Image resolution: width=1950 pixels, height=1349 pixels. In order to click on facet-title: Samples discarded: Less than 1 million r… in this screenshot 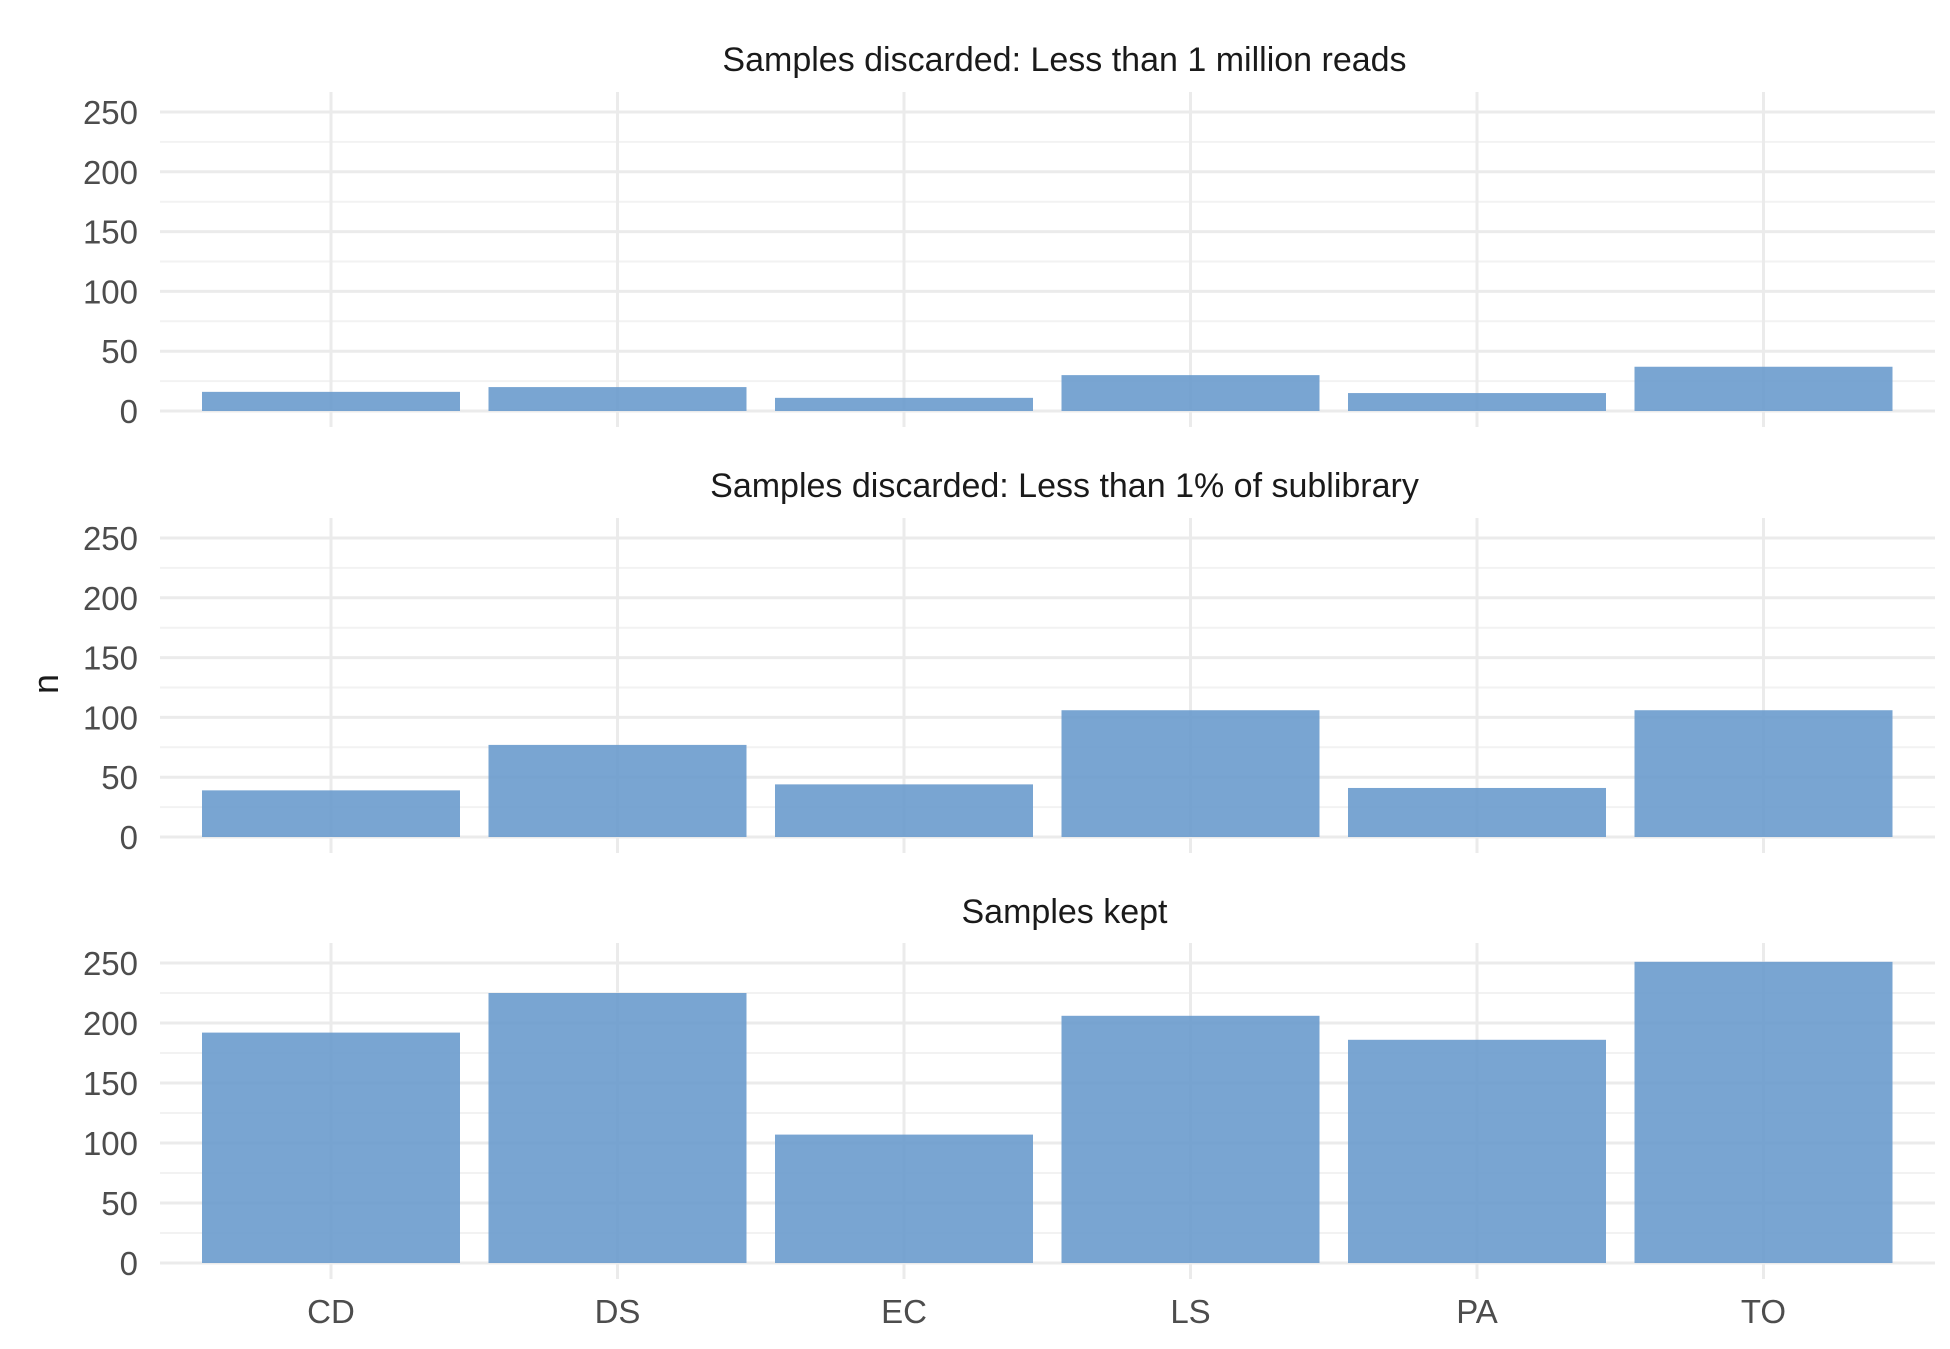, I will do `click(1064, 60)`.